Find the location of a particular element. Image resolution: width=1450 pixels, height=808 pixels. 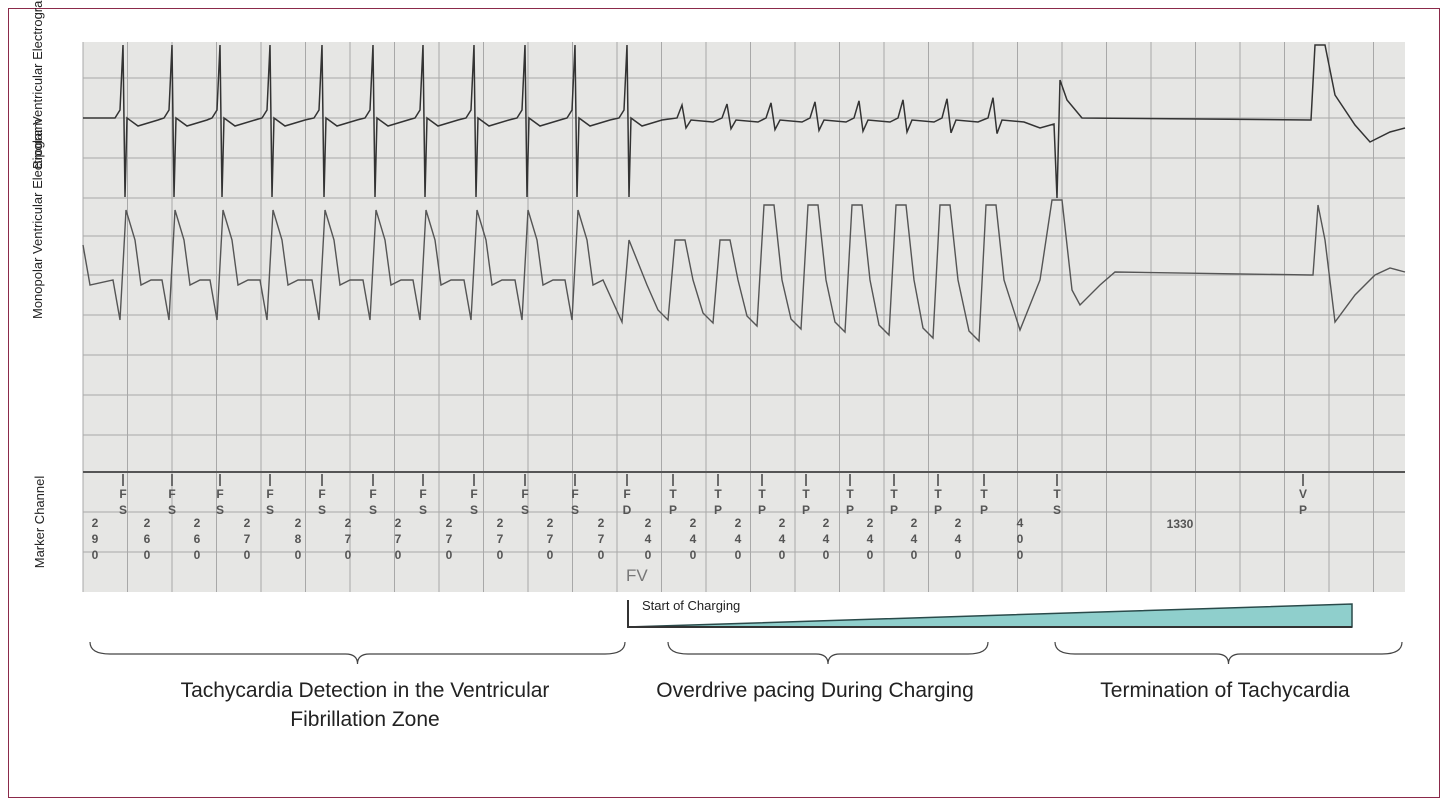

marker-channel-label: Marker Channel is located at coordinates (39, 522).